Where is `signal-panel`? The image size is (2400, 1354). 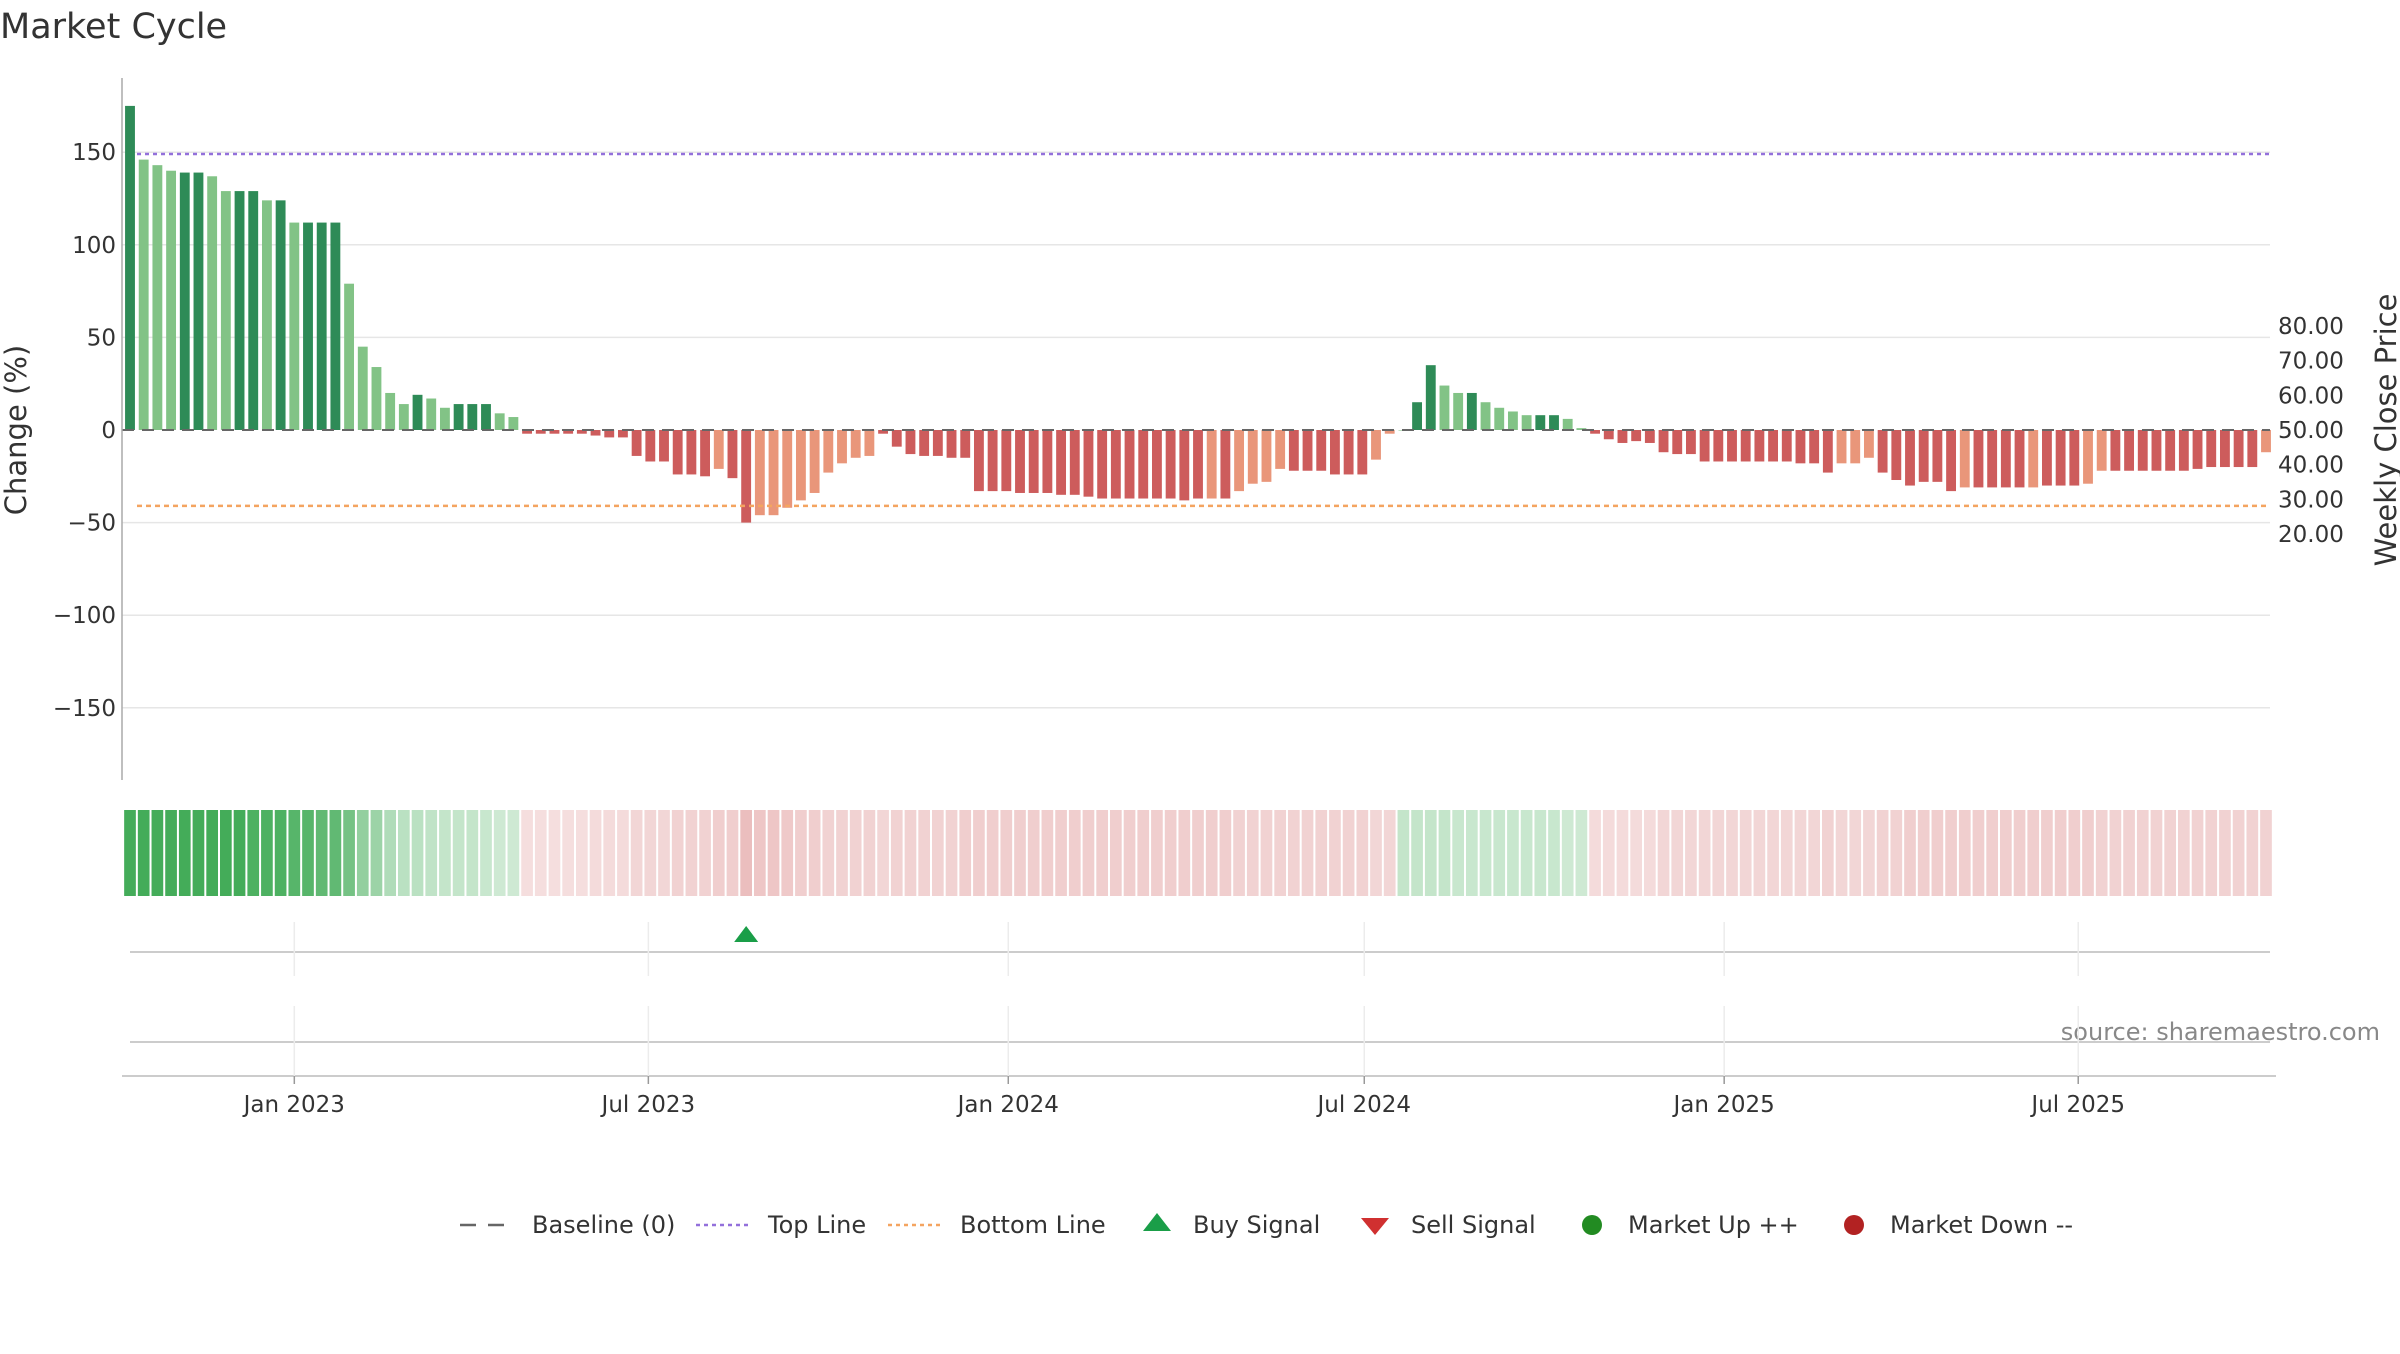
signal-panel is located at coordinates (1200, 939).